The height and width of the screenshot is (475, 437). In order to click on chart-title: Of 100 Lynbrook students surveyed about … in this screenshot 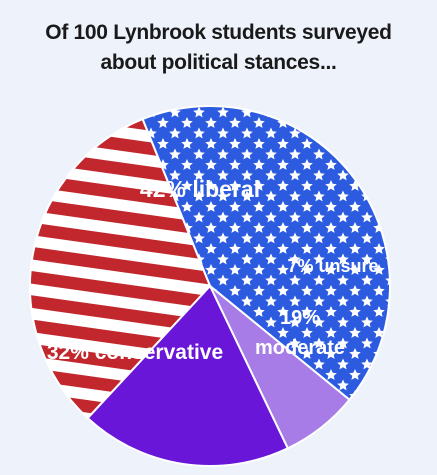, I will do `click(218, 48)`.